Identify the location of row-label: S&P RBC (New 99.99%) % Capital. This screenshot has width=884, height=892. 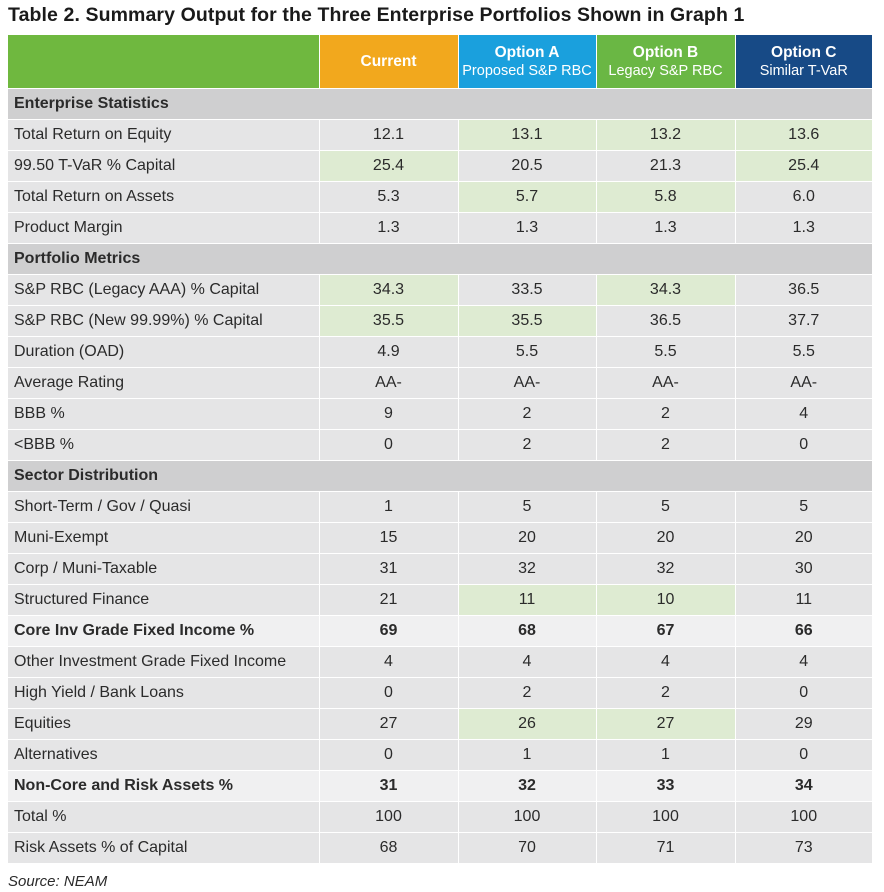
(164, 321).